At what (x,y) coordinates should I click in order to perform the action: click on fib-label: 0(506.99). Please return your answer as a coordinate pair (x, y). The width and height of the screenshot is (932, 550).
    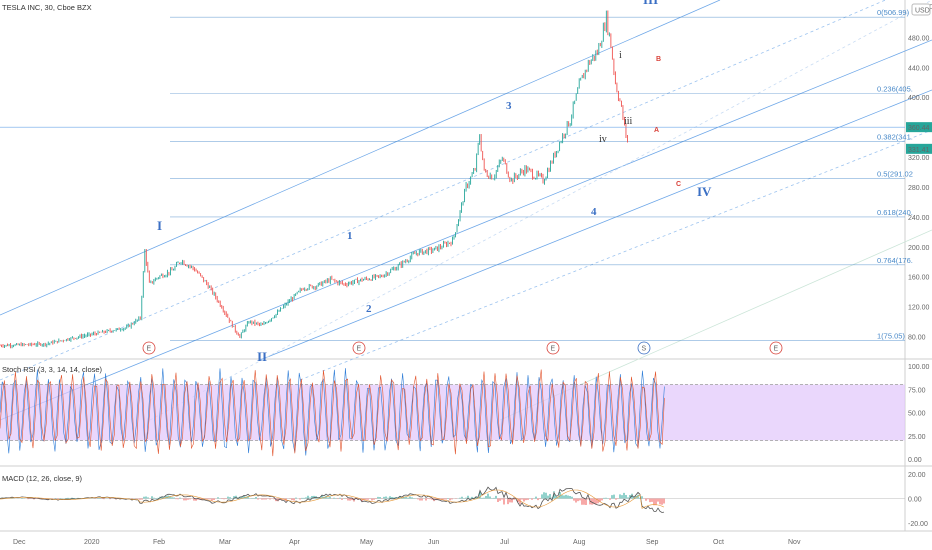
    Looking at the image, I should click on (893, 12).